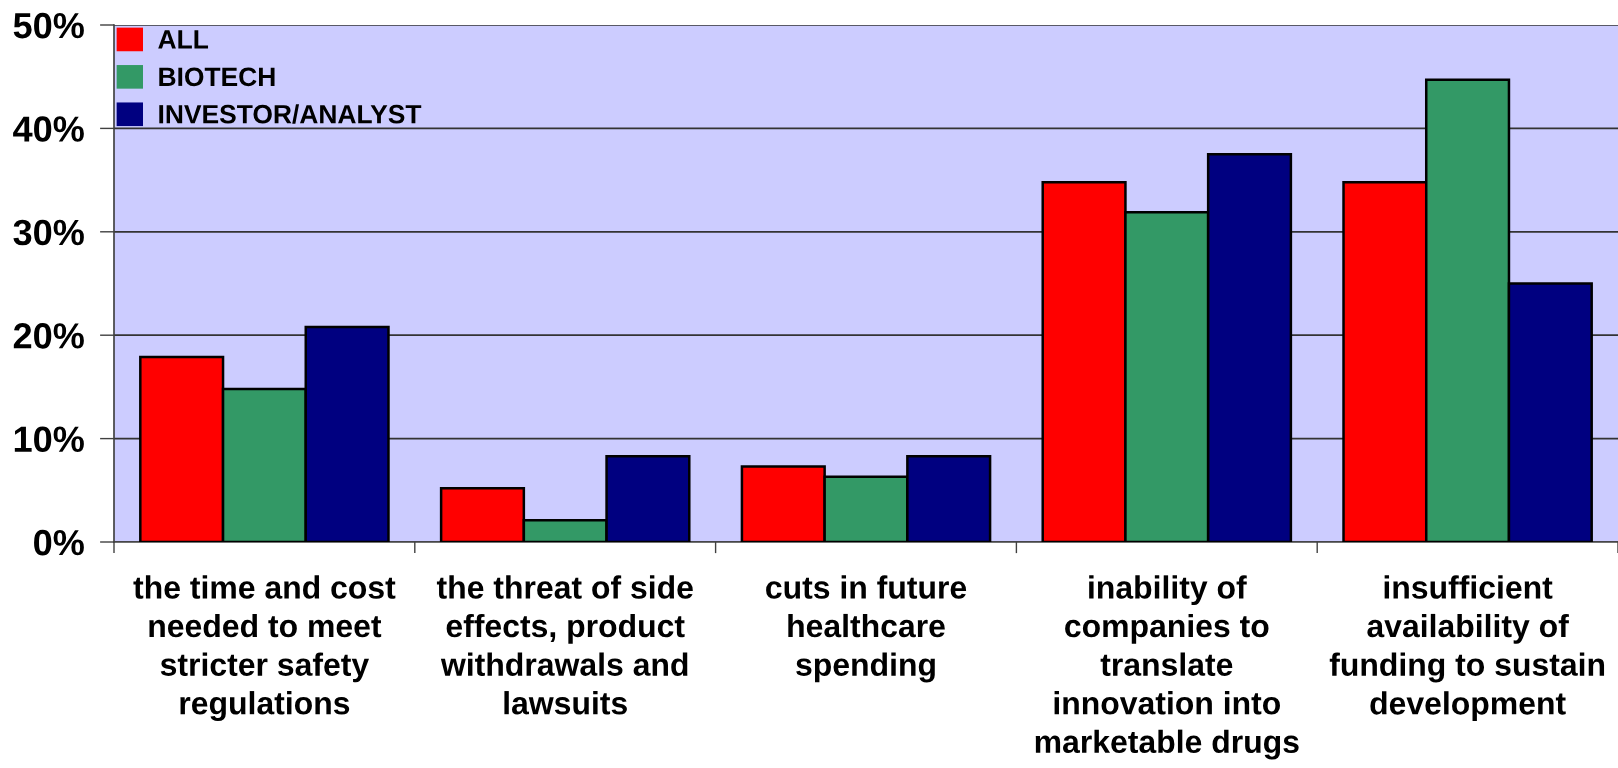 The height and width of the screenshot is (768, 1618). I want to click on y-tick-label: 30%, so click(48, 232).